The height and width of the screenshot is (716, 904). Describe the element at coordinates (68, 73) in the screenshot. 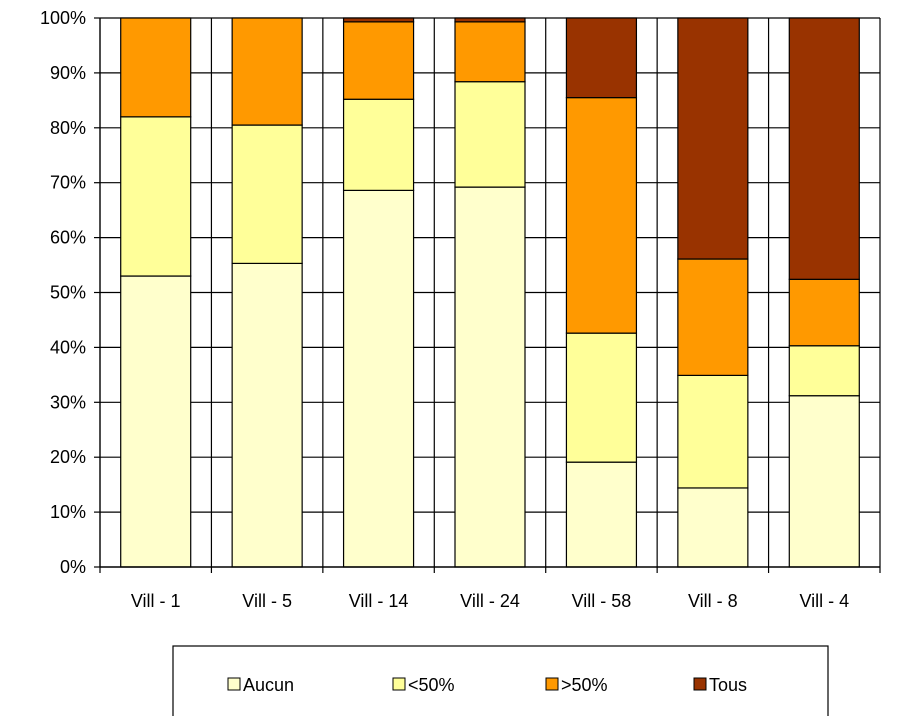

I see `y-tick-label: 90%` at that location.